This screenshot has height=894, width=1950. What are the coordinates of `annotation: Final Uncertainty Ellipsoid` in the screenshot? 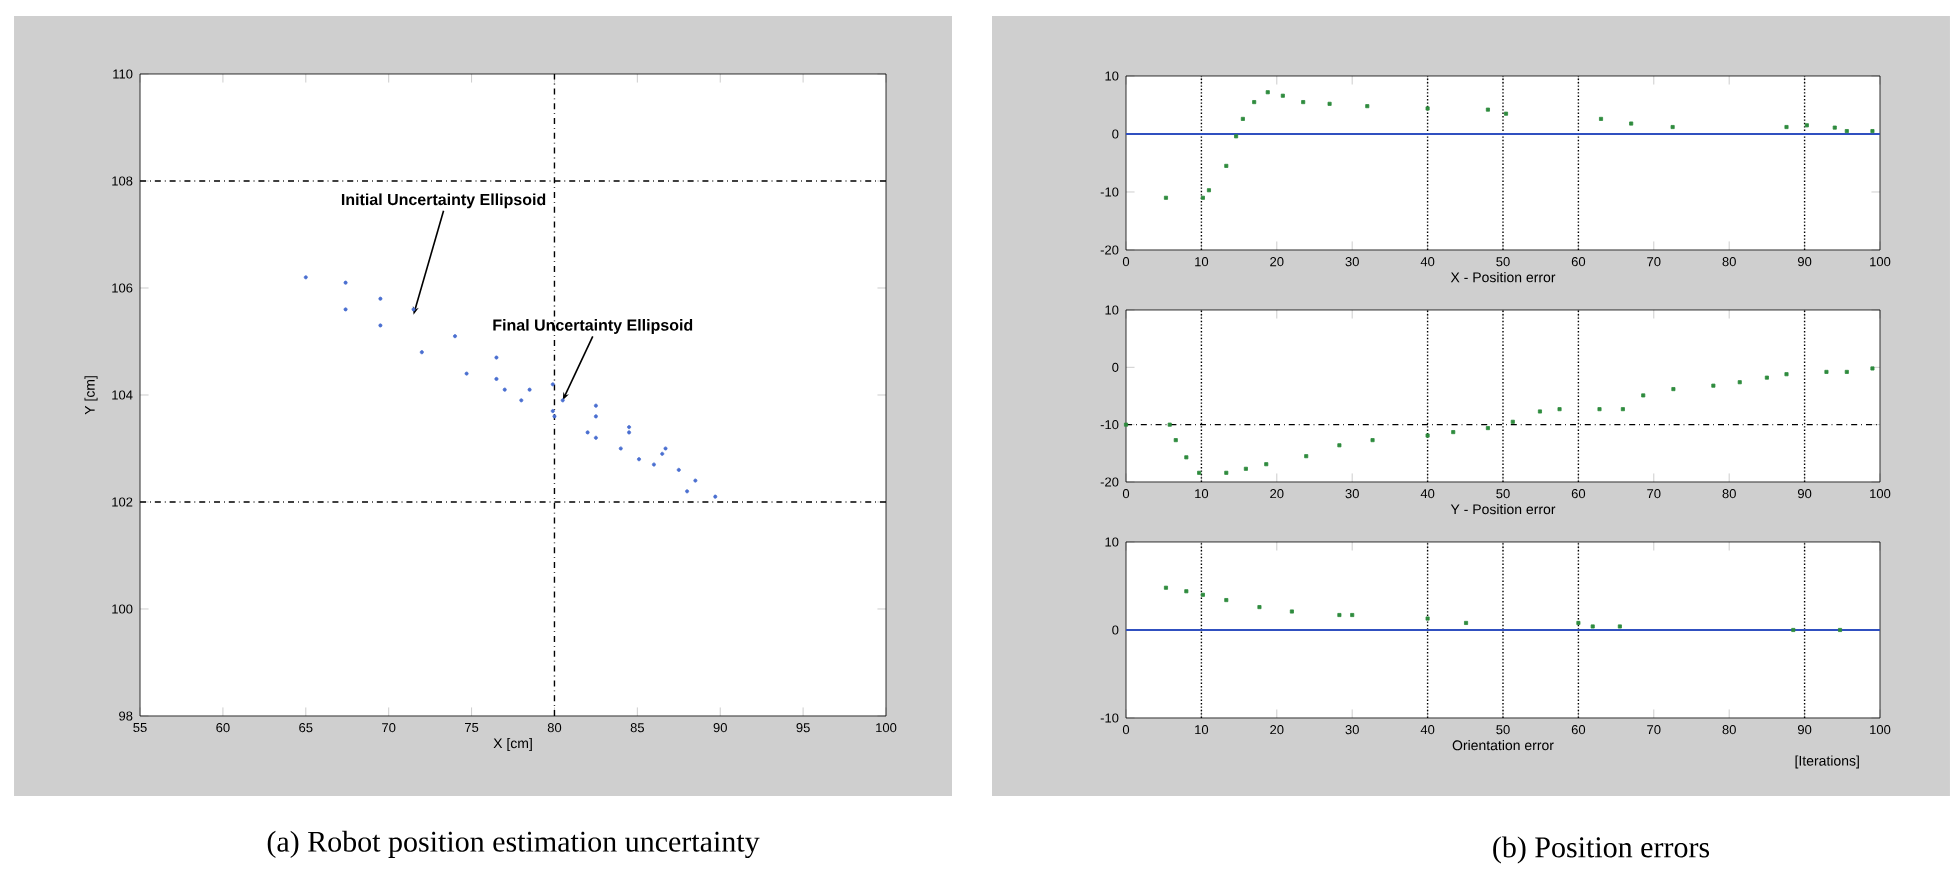 It's located at (593, 326).